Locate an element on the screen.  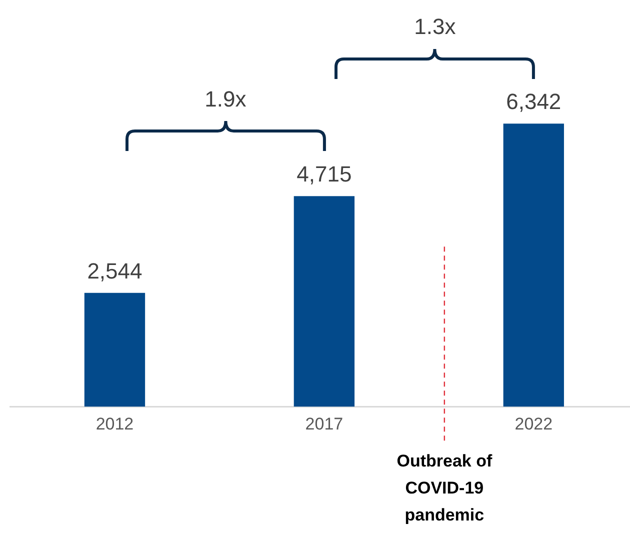
data-label: 2,544 is located at coordinates (114, 271).